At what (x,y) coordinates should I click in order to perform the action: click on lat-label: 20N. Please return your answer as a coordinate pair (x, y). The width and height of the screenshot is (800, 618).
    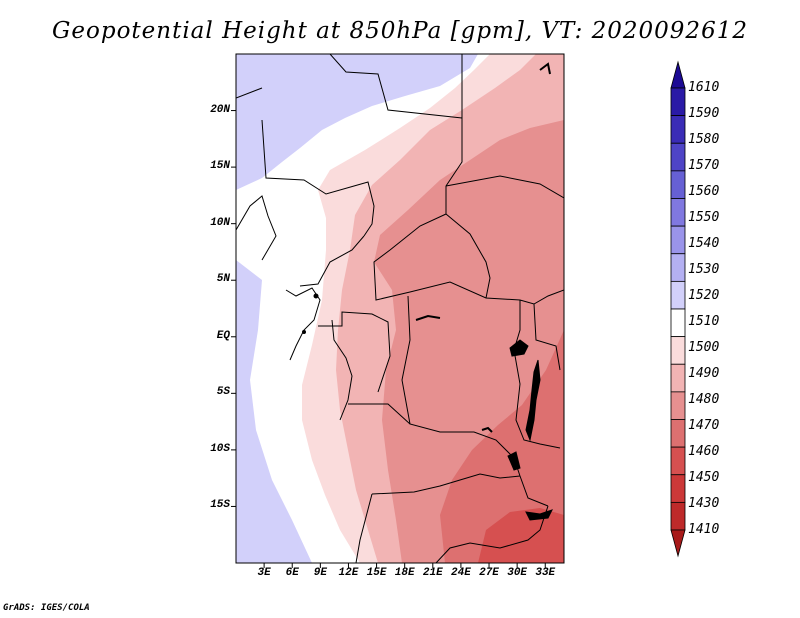
    Looking at the image, I should click on (220, 109).